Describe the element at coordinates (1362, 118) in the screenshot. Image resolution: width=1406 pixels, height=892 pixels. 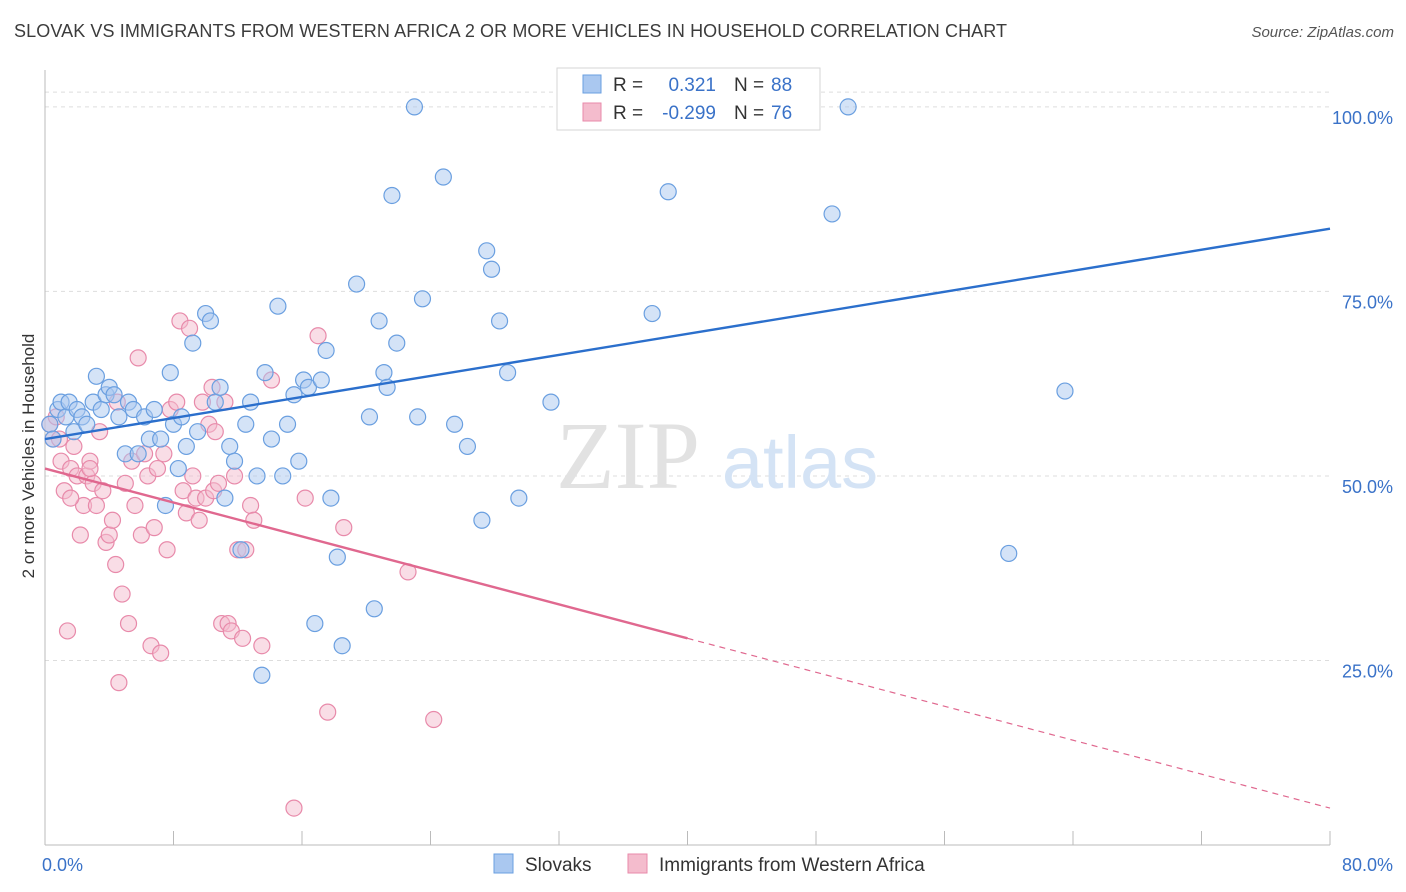
I see `y-tick-label: 100.0%` at that location.